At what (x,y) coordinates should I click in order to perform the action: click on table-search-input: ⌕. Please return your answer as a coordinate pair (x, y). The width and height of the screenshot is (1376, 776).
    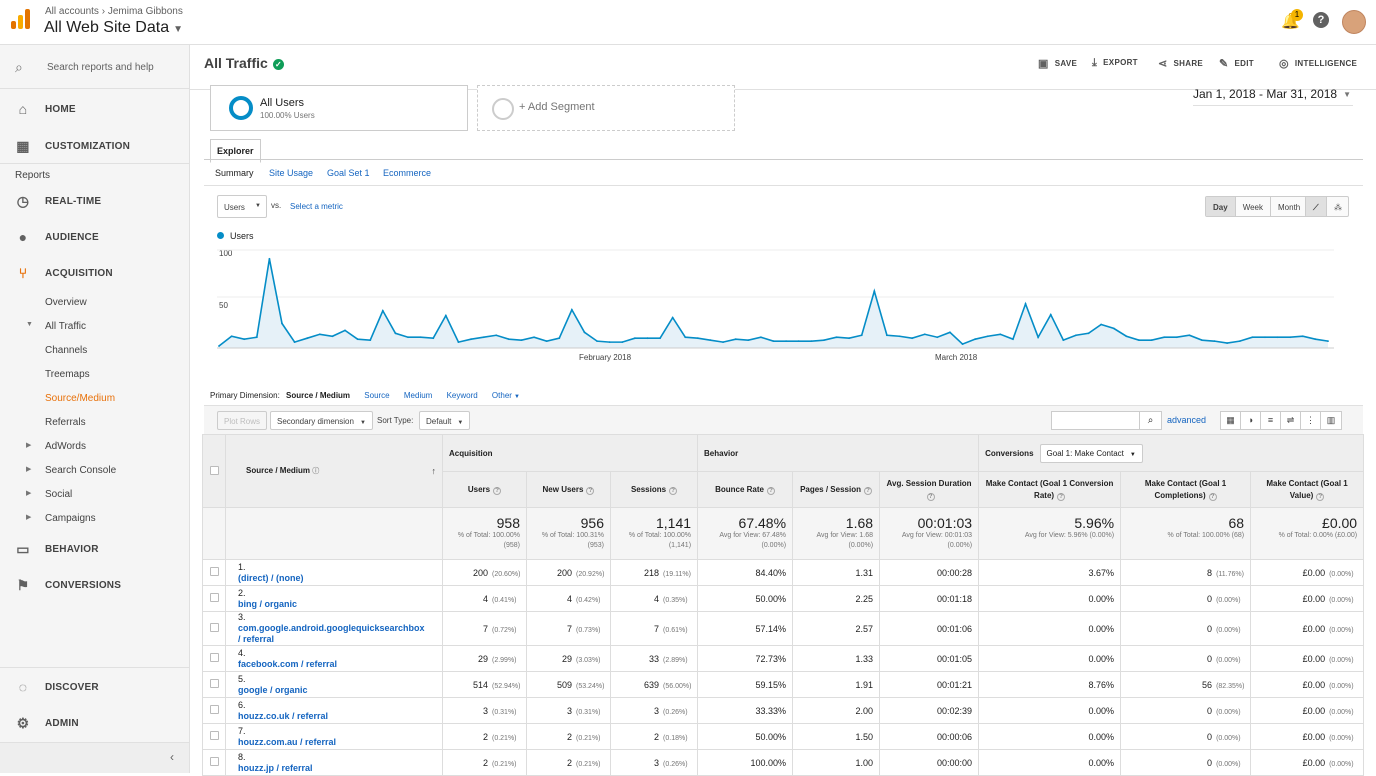
    Looking at the image, I should click on (1106, 420).